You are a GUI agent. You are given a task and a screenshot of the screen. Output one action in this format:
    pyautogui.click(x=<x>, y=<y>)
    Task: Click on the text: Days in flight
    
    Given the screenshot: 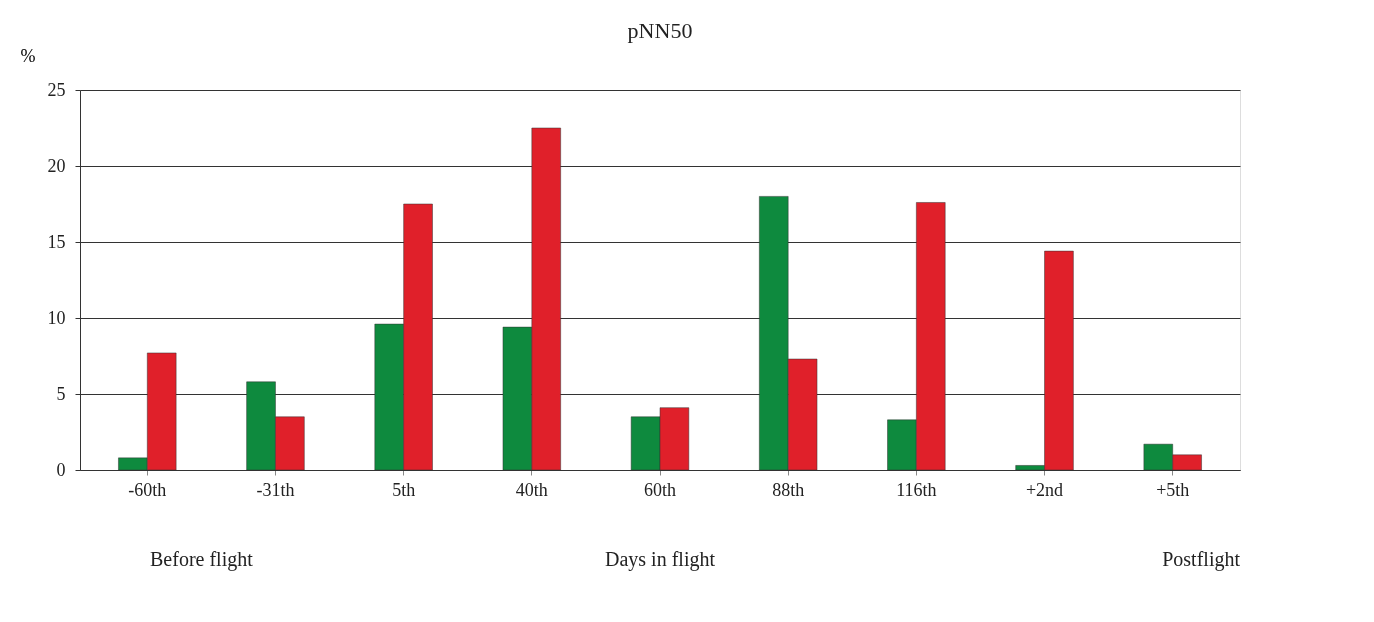 What is the action you would take?
    pyautogui.click(x=660, y=559)
    